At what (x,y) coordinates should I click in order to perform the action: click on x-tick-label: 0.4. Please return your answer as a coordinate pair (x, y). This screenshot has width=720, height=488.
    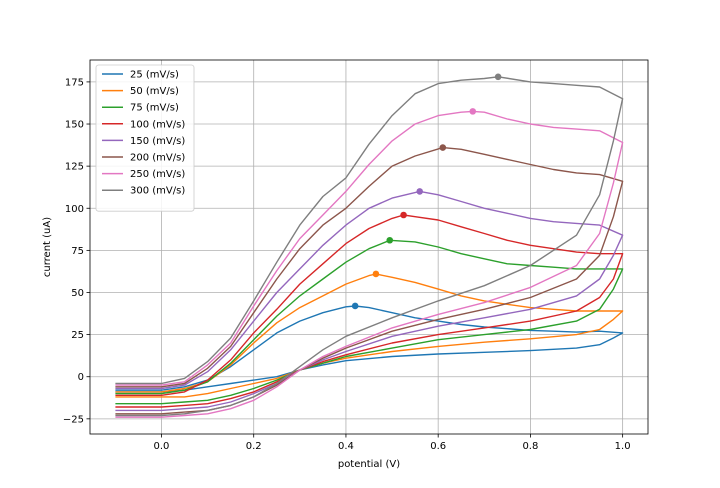
    Looking at the image, I should click on (346, 446).